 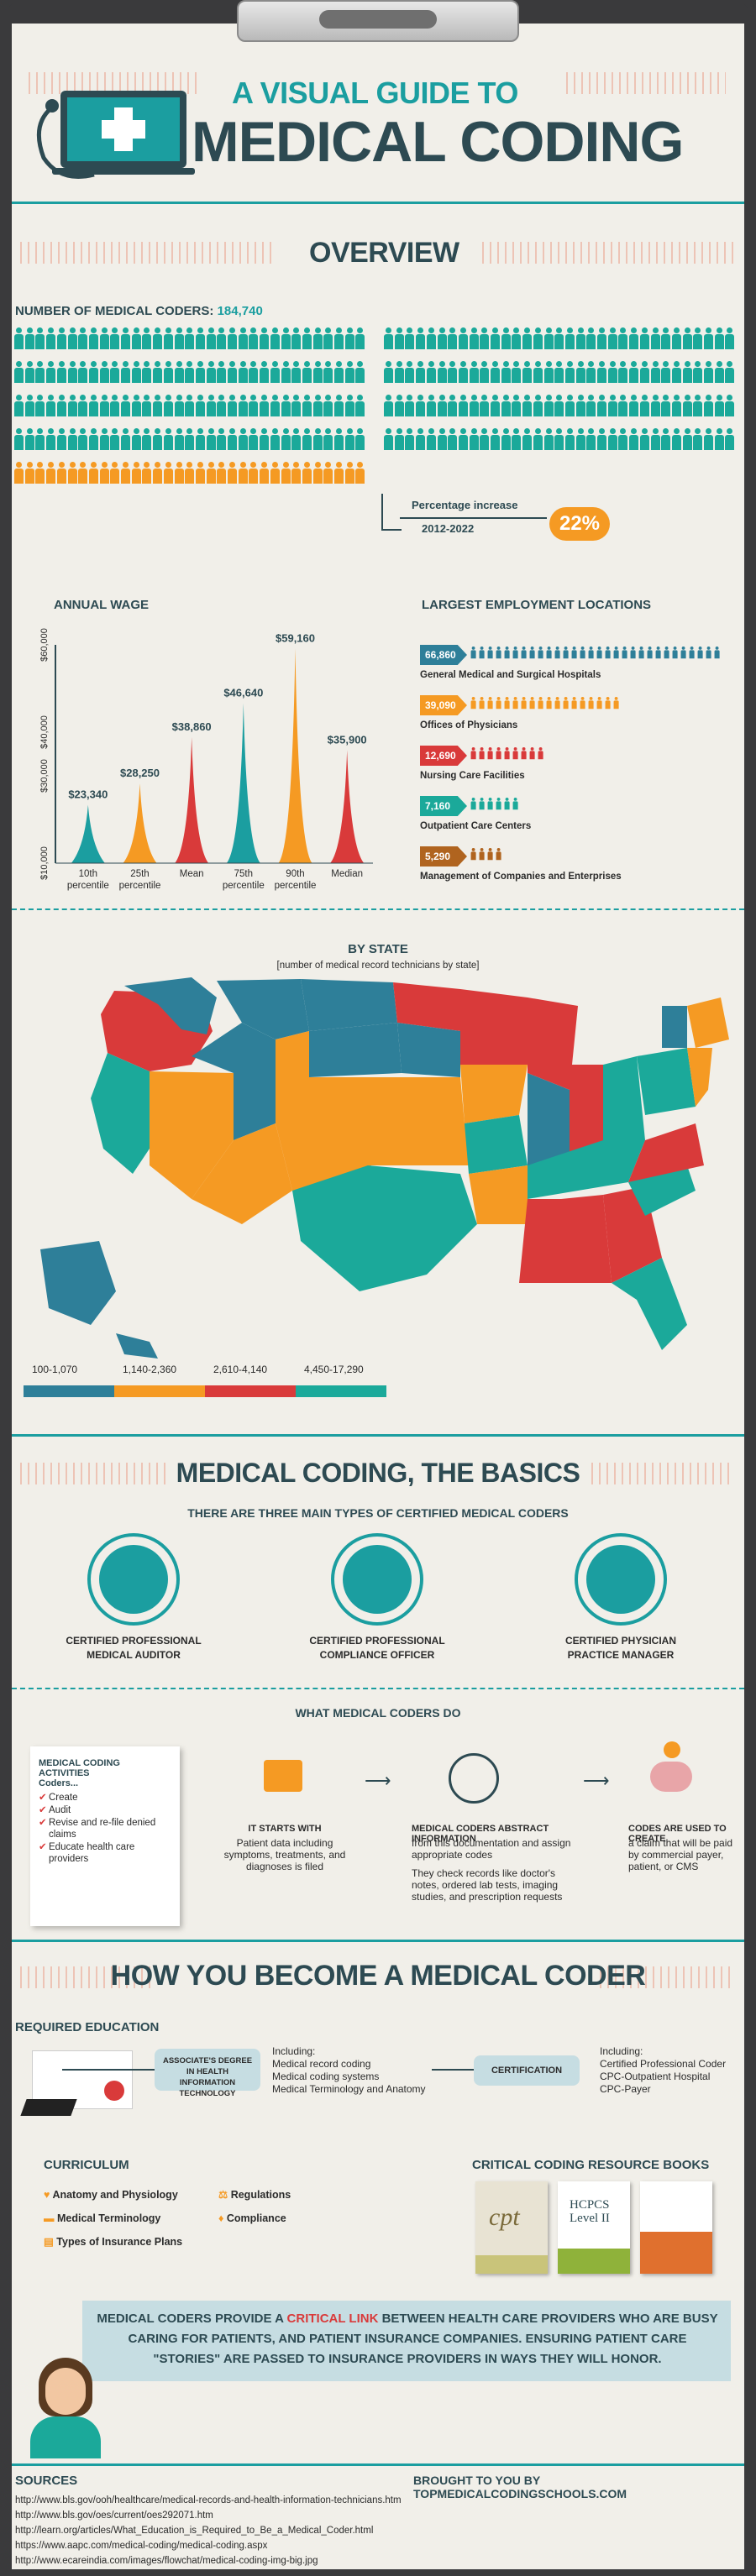 I want to click on wage-value-label: $59,160, so click(x=295, y=637).